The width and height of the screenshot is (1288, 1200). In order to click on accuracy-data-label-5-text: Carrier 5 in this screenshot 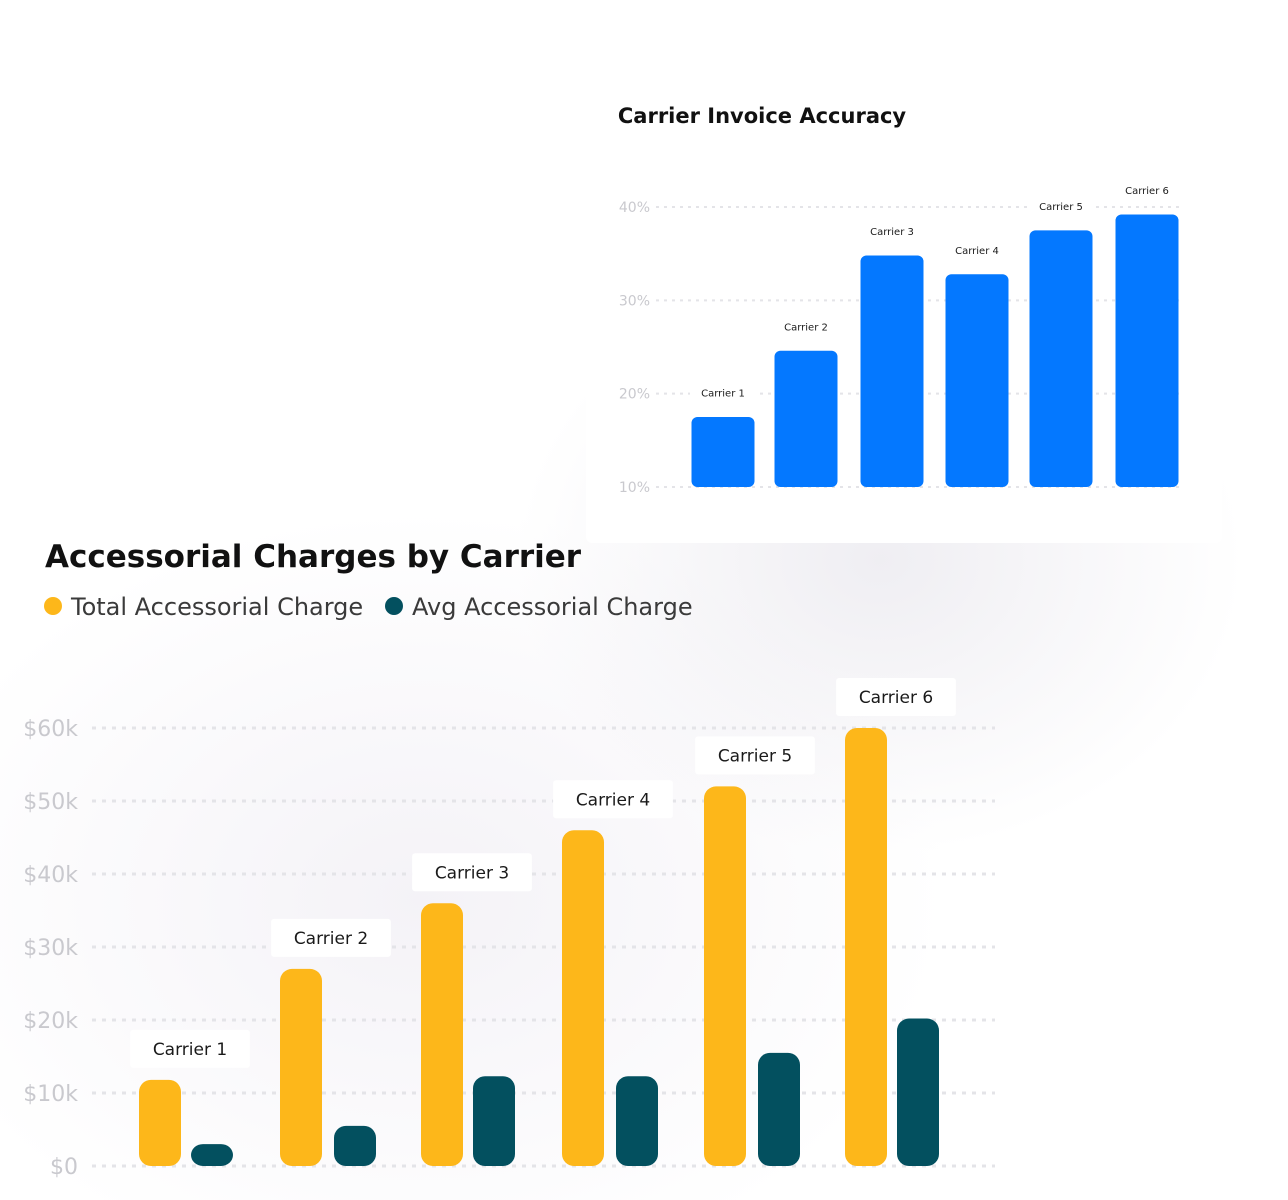, I will do `click(1061, 207)`.